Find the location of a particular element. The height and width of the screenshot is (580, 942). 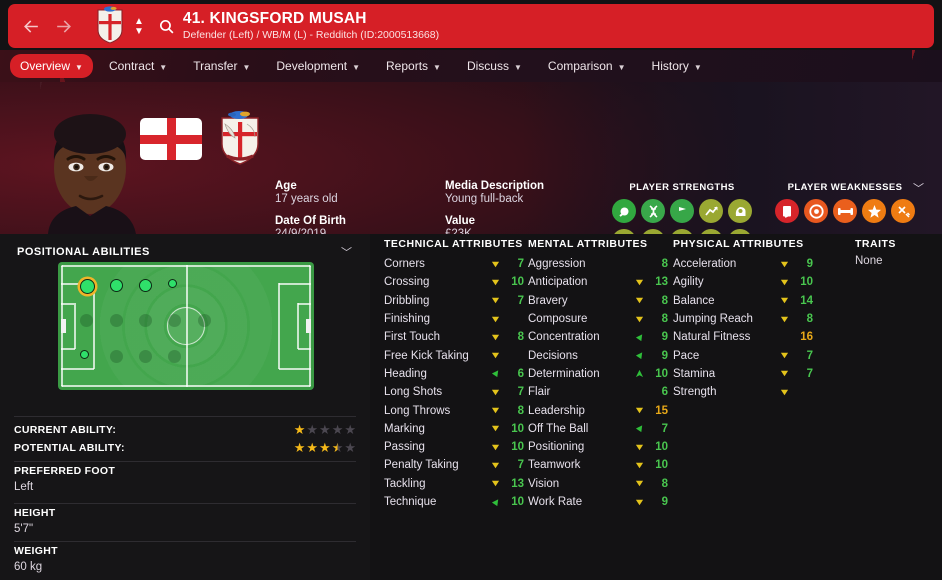

bandage-icon is located at coordinates (624, 231).